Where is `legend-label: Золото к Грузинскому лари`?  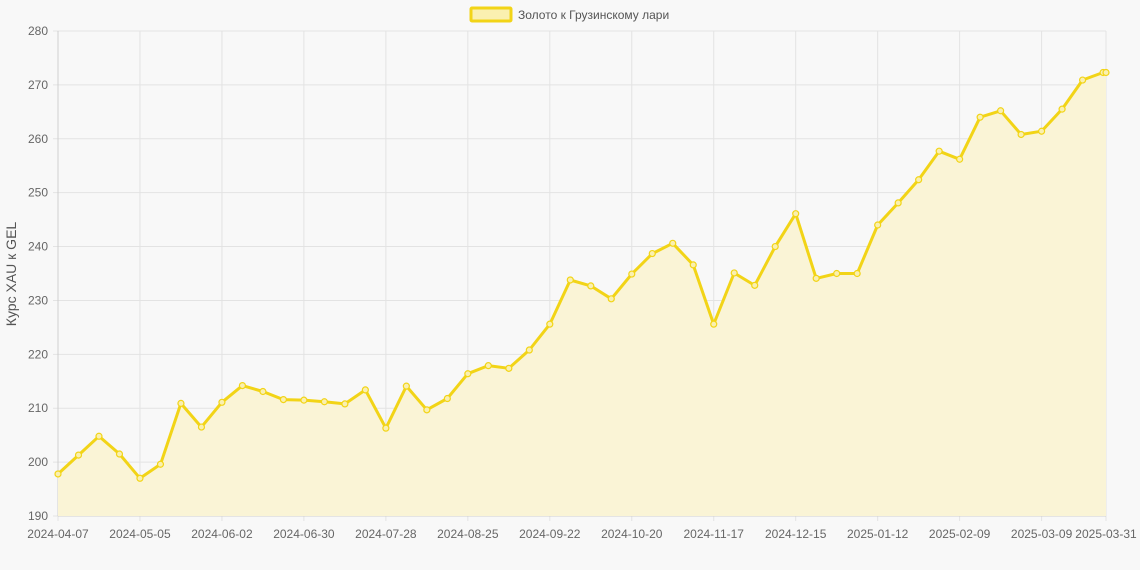
legend-label: Золото к Грузинскому лари is located at coordinates (593, 15).